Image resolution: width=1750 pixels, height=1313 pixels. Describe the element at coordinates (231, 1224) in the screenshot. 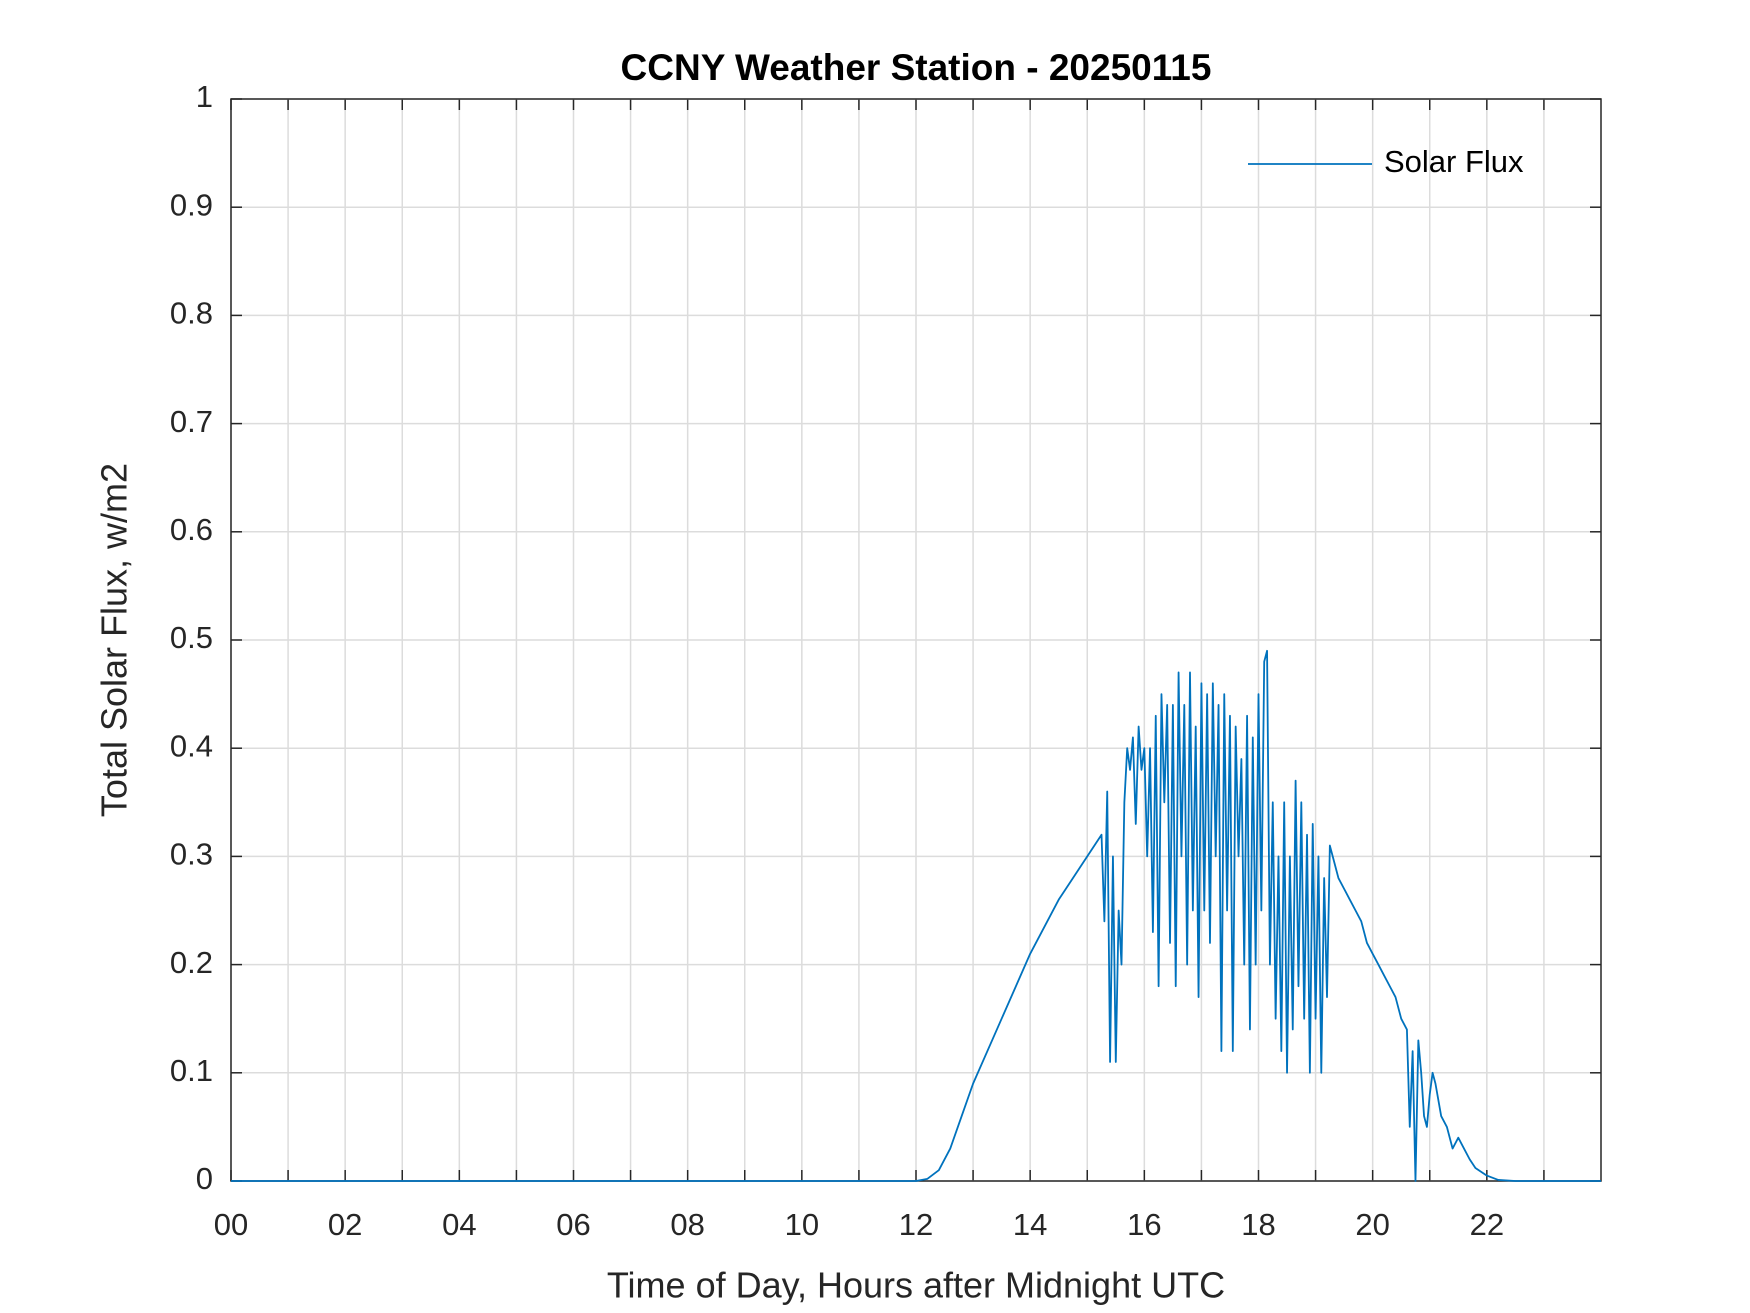

I see `x-tick-label: 00` at that location.